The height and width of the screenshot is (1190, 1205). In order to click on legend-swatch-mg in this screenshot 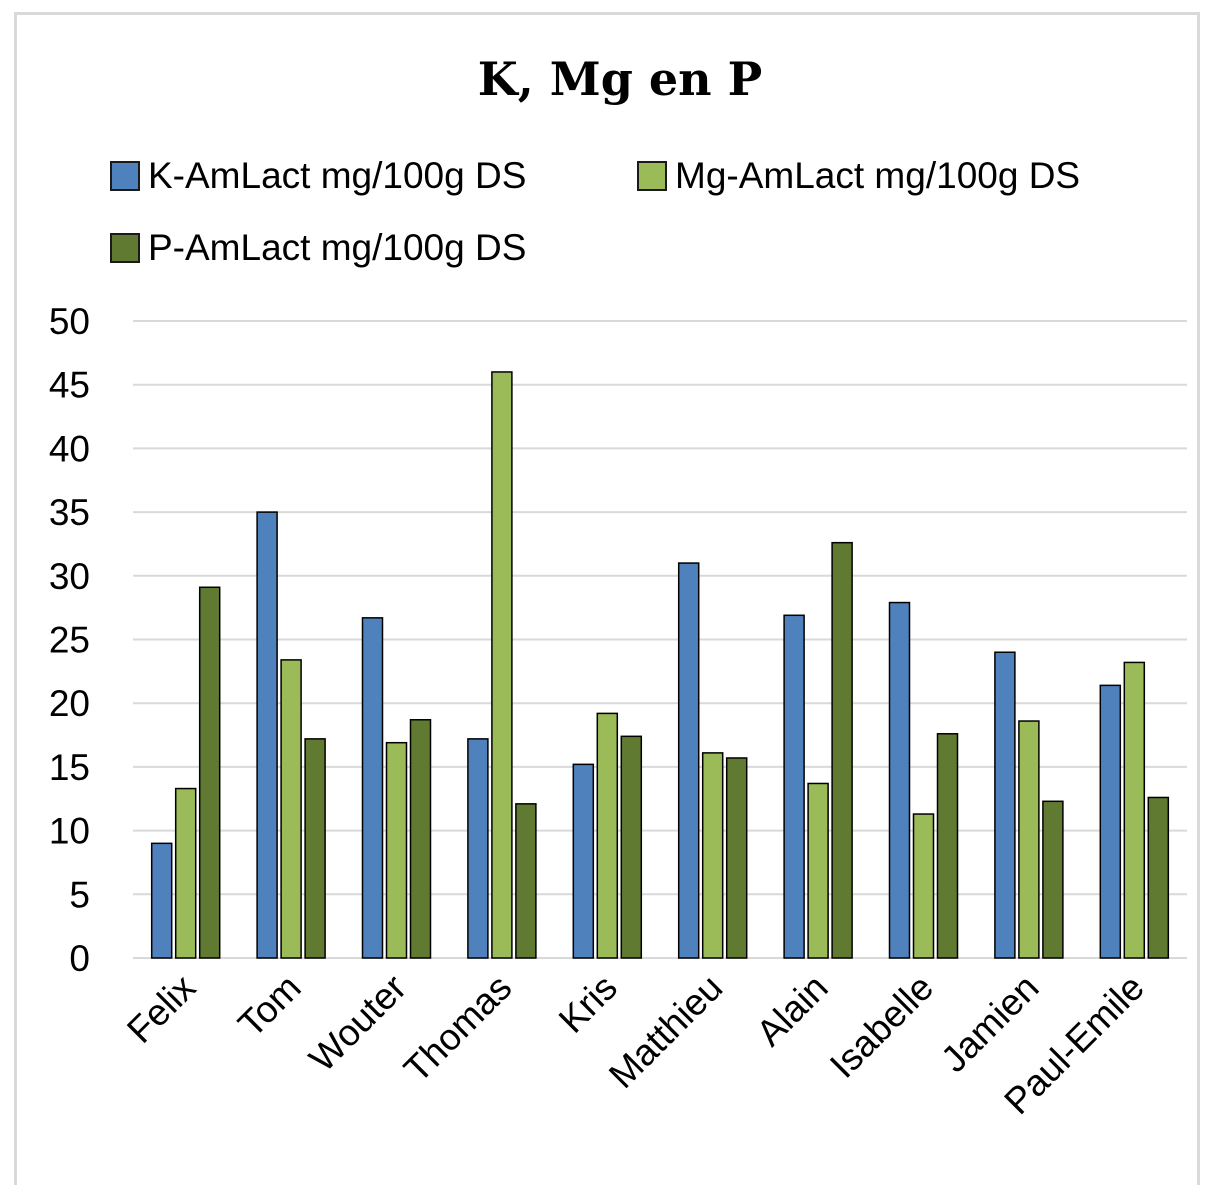, I will do `click(652, 176)`.